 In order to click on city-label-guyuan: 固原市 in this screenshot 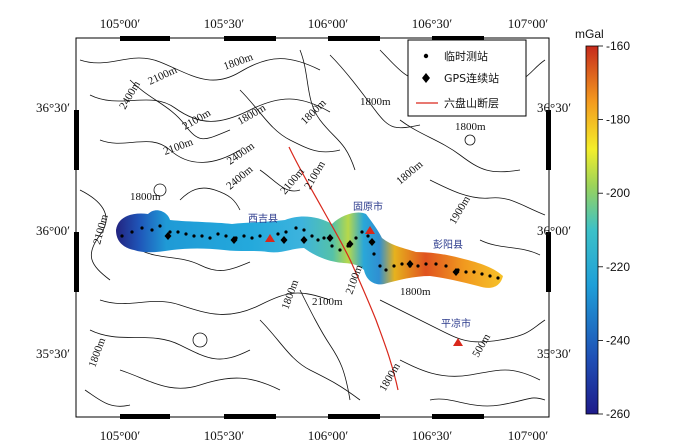, I will do `click(368, 206)`.